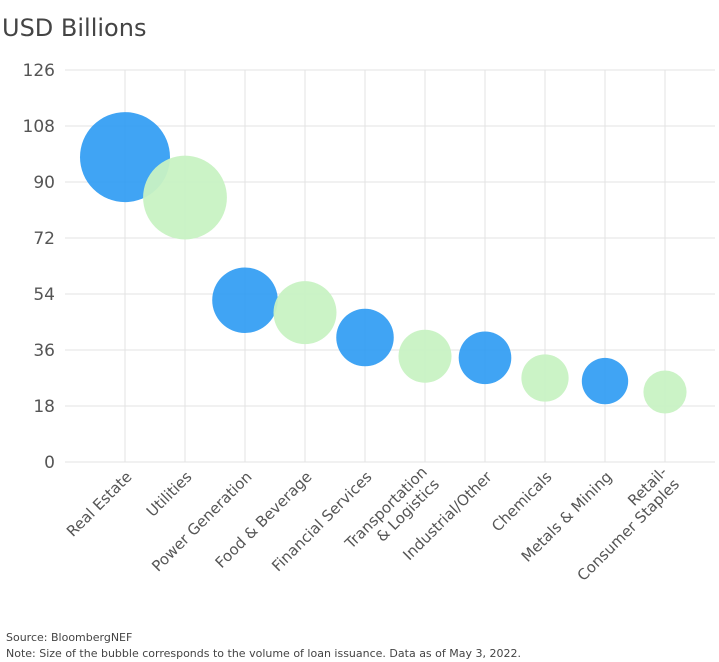 The height and width of the screenshot is (662, 719). I want to click on y-tick-label: 36, so click(44, 351).